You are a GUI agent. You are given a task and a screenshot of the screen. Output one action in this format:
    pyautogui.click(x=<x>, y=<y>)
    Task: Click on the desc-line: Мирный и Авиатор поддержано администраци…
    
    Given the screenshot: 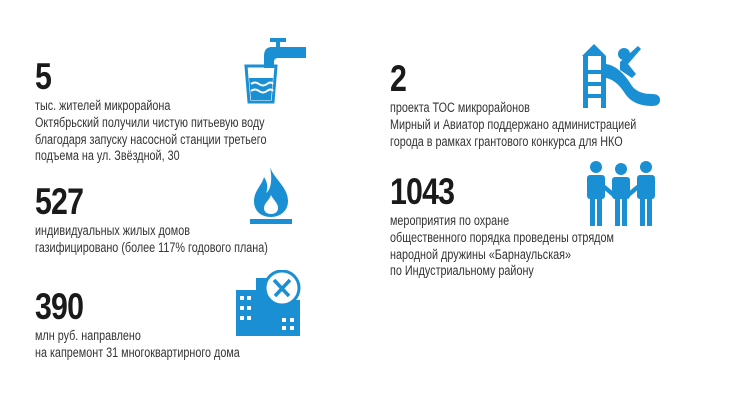 What is the action you would take?
    pyautogui.click(x=513, y=124)
    